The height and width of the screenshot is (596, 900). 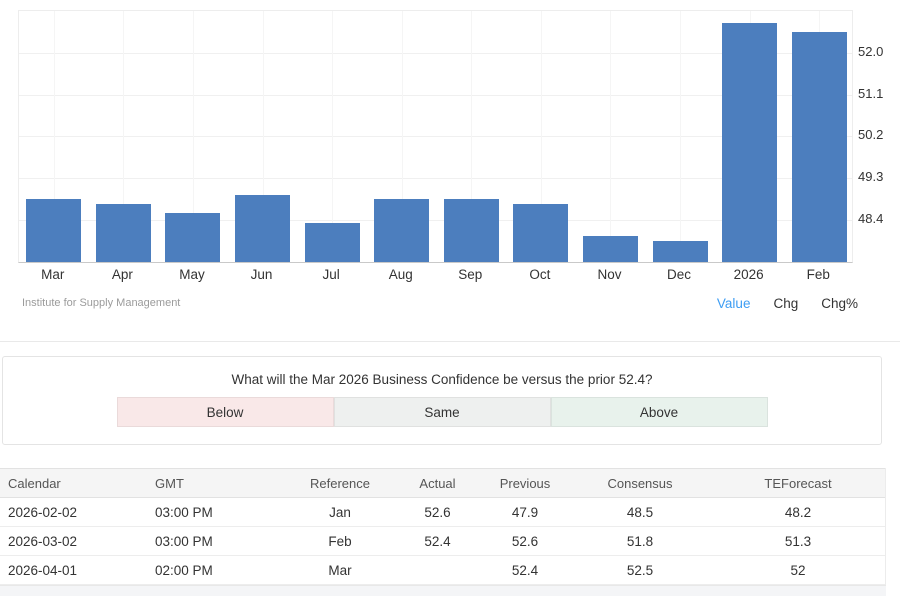 I want to click on bar-nov, so click(x=610, y=249).